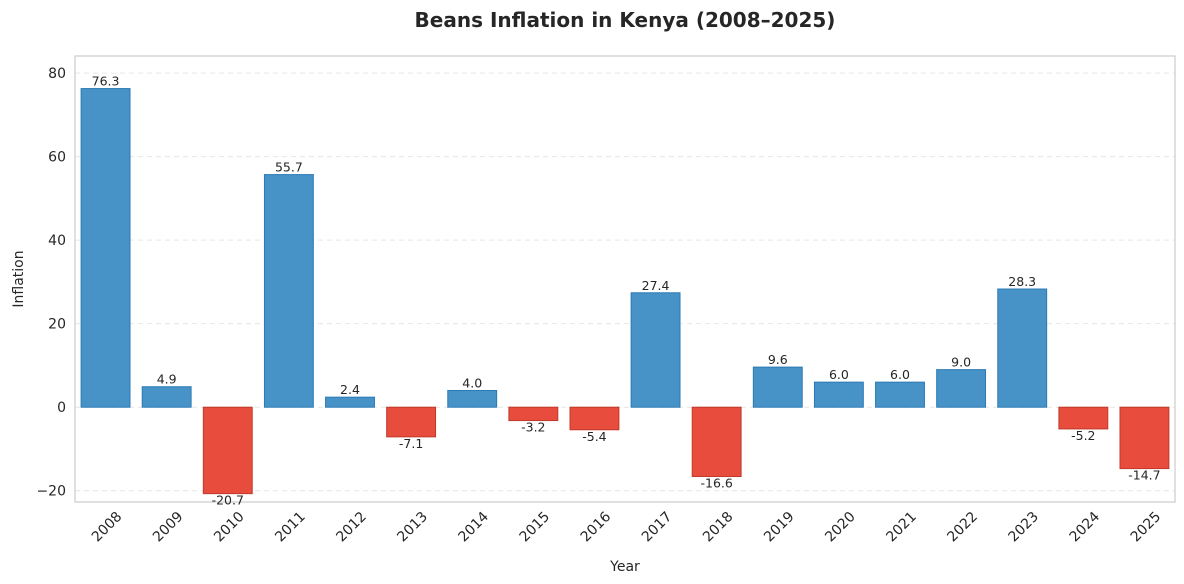 The height and width of the screenshot is (584, 1184). I want to click on bar-2011, so click(288, 291).